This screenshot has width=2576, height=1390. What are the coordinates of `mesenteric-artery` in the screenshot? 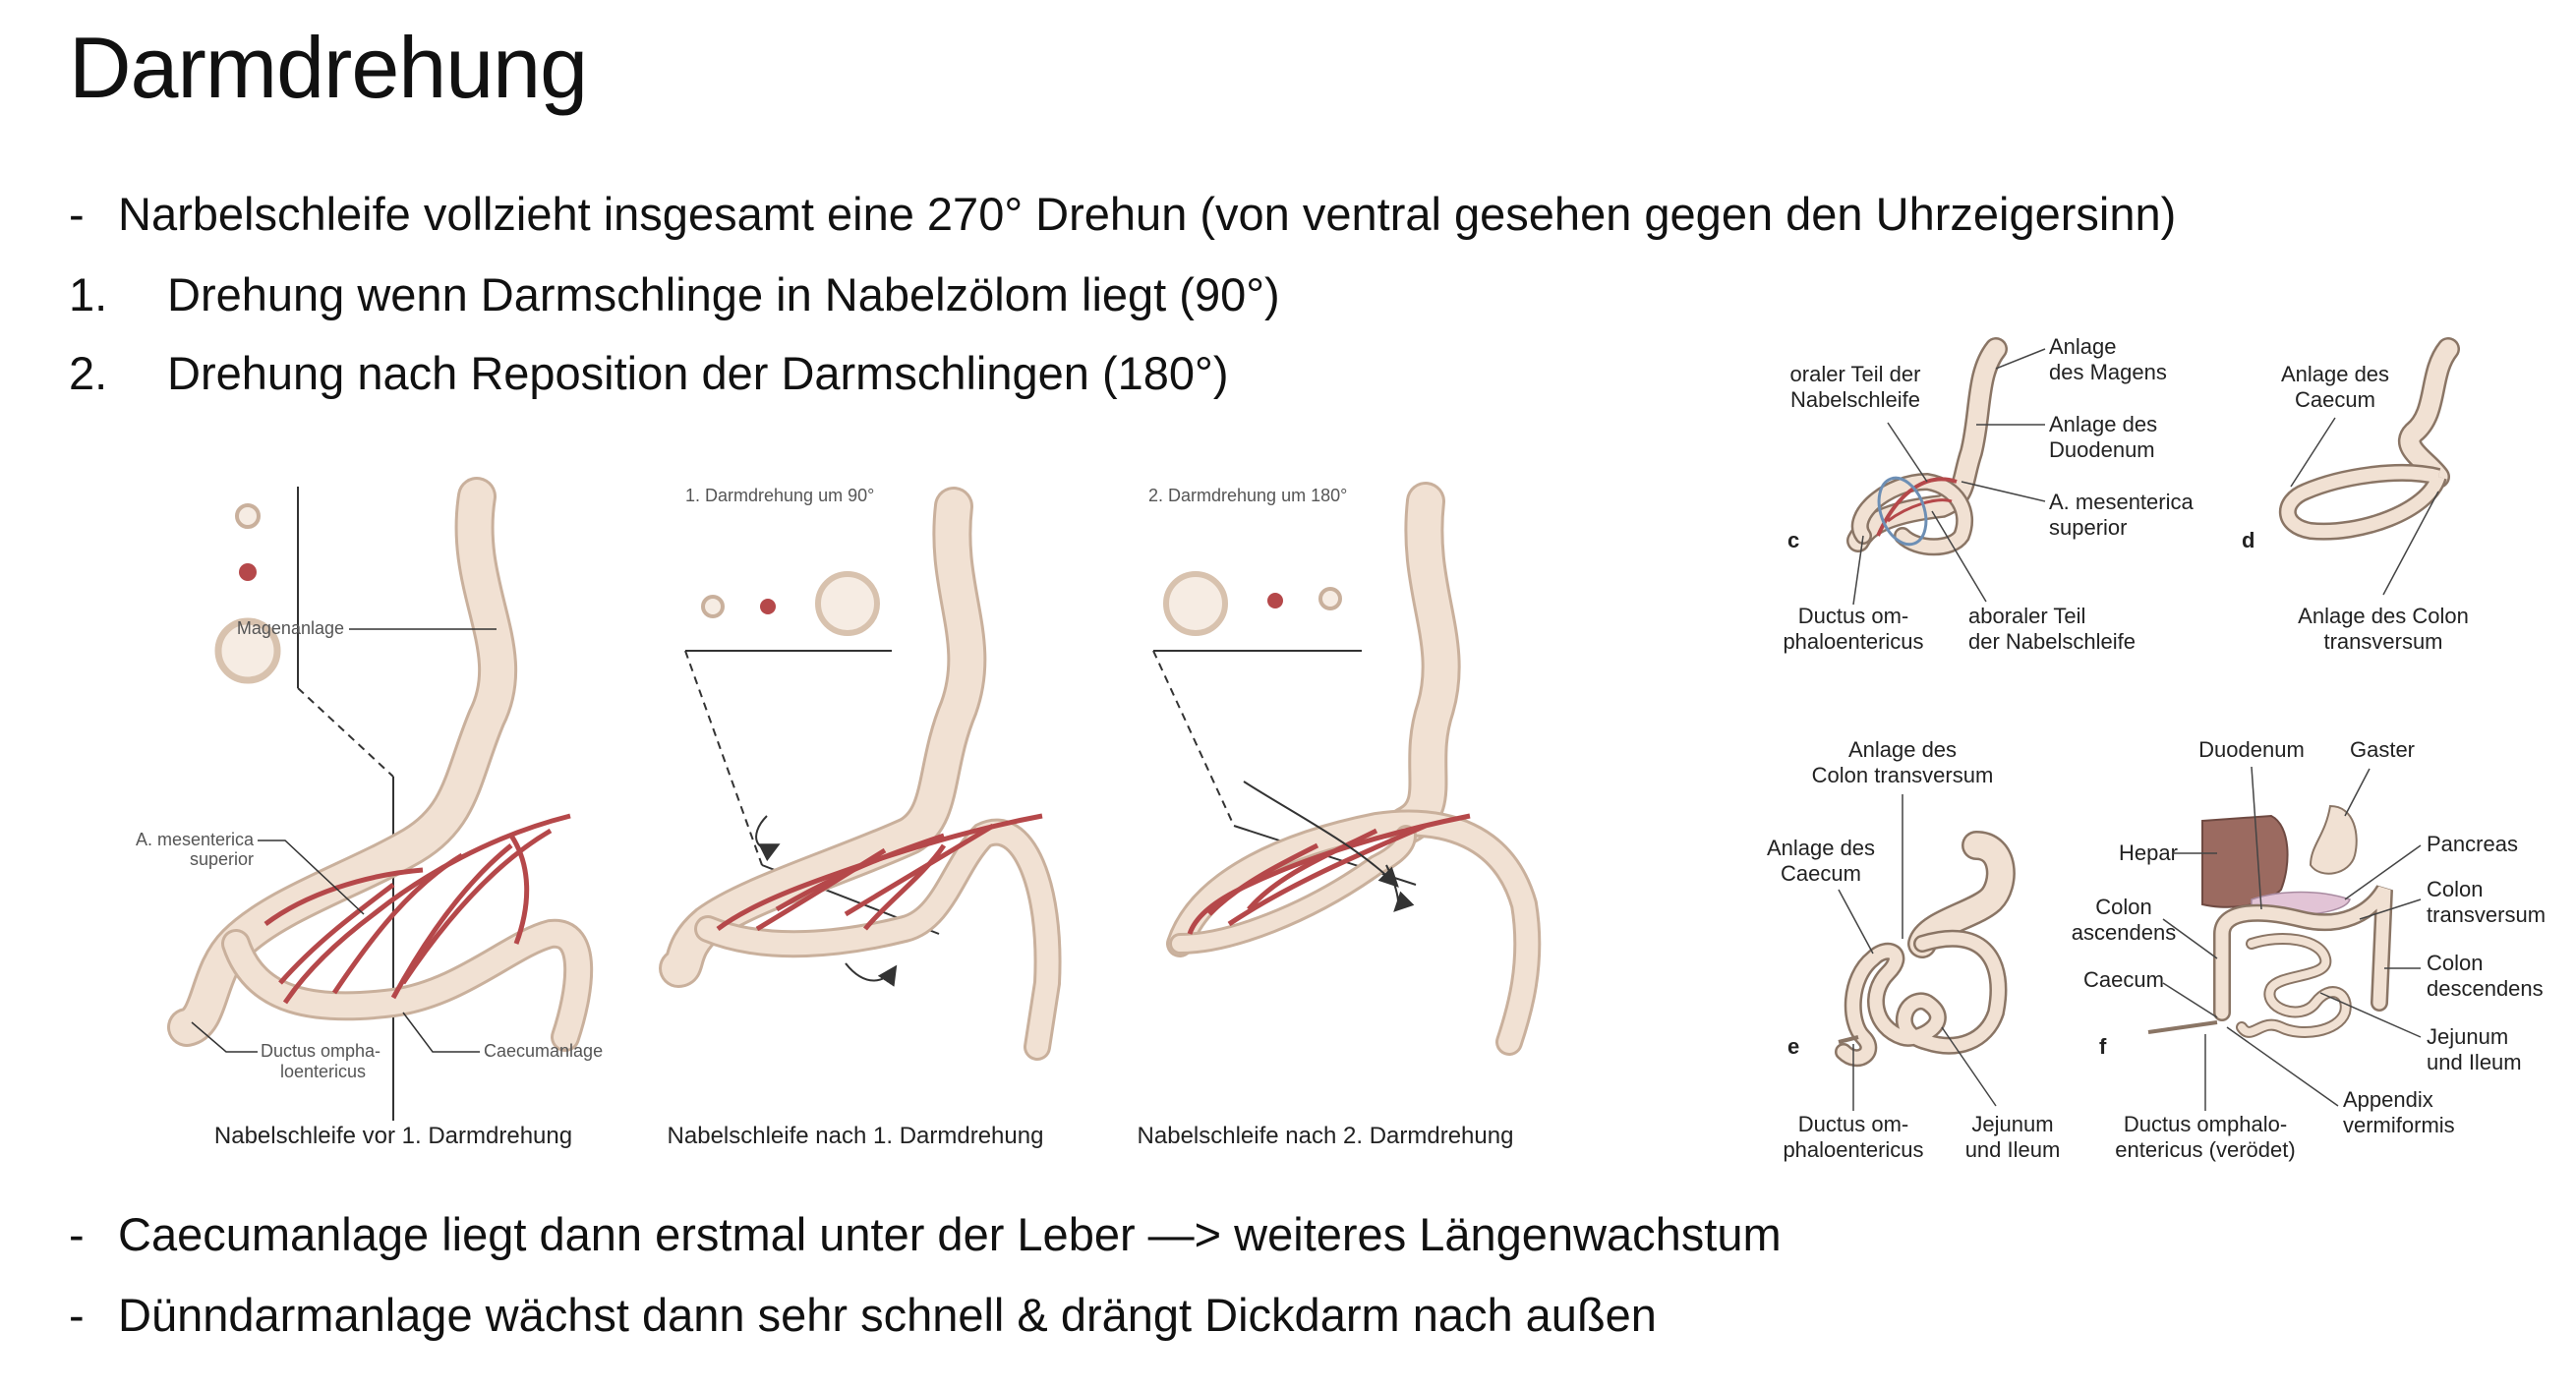 It's located at (417, 909).